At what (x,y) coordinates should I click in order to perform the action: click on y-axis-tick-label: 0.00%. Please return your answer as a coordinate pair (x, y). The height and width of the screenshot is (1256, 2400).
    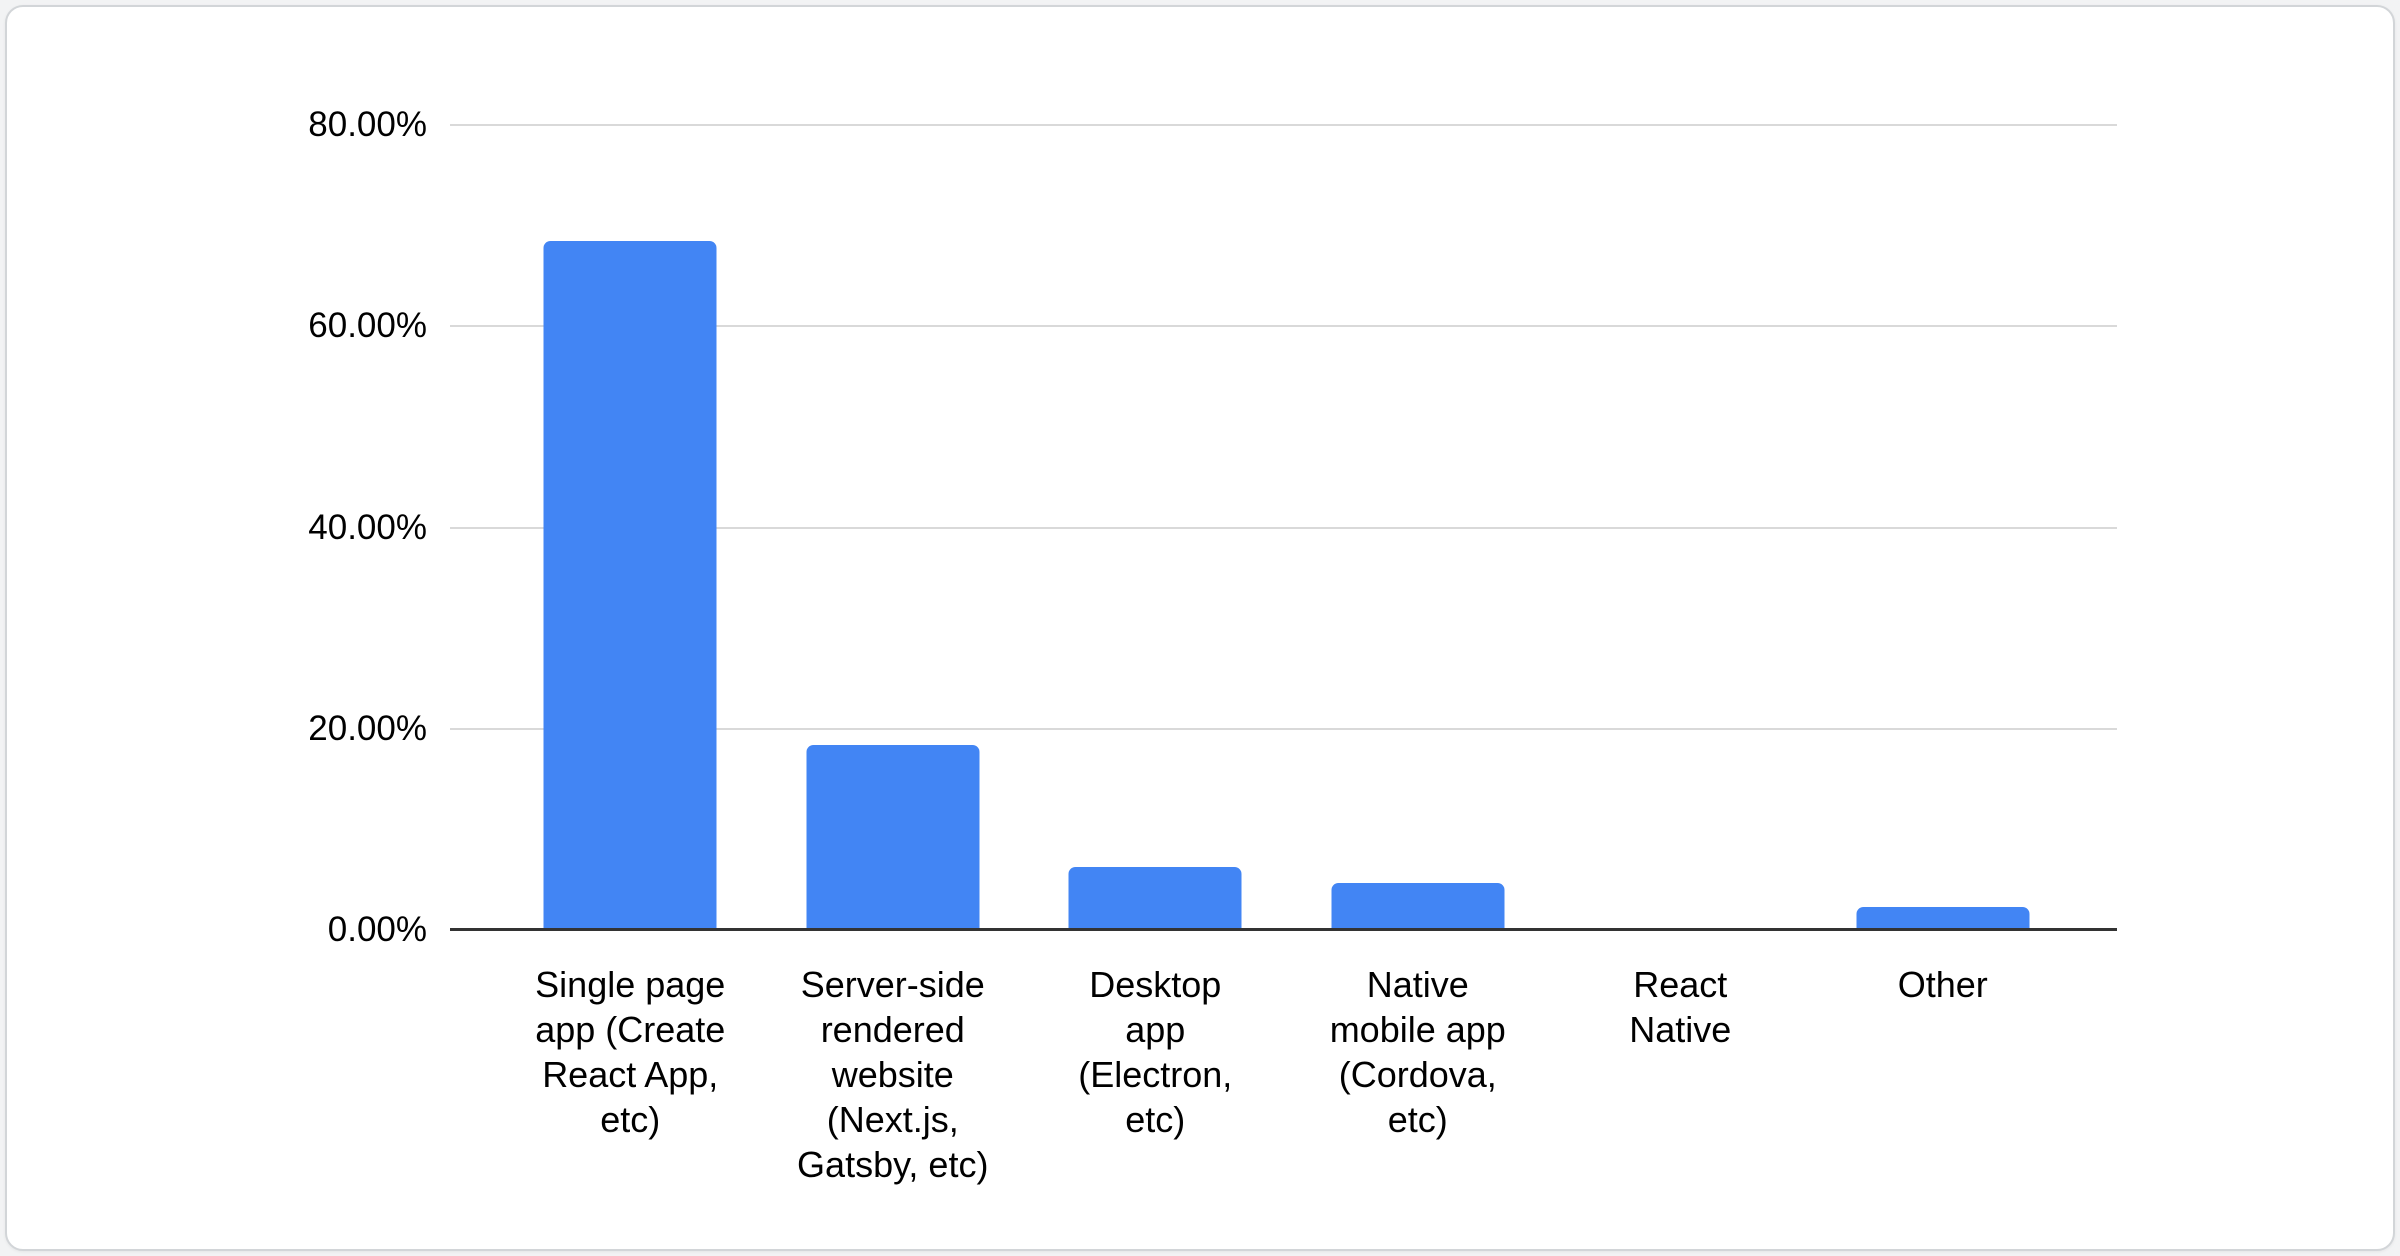
    Looking at the image, I should click on (377, 929).